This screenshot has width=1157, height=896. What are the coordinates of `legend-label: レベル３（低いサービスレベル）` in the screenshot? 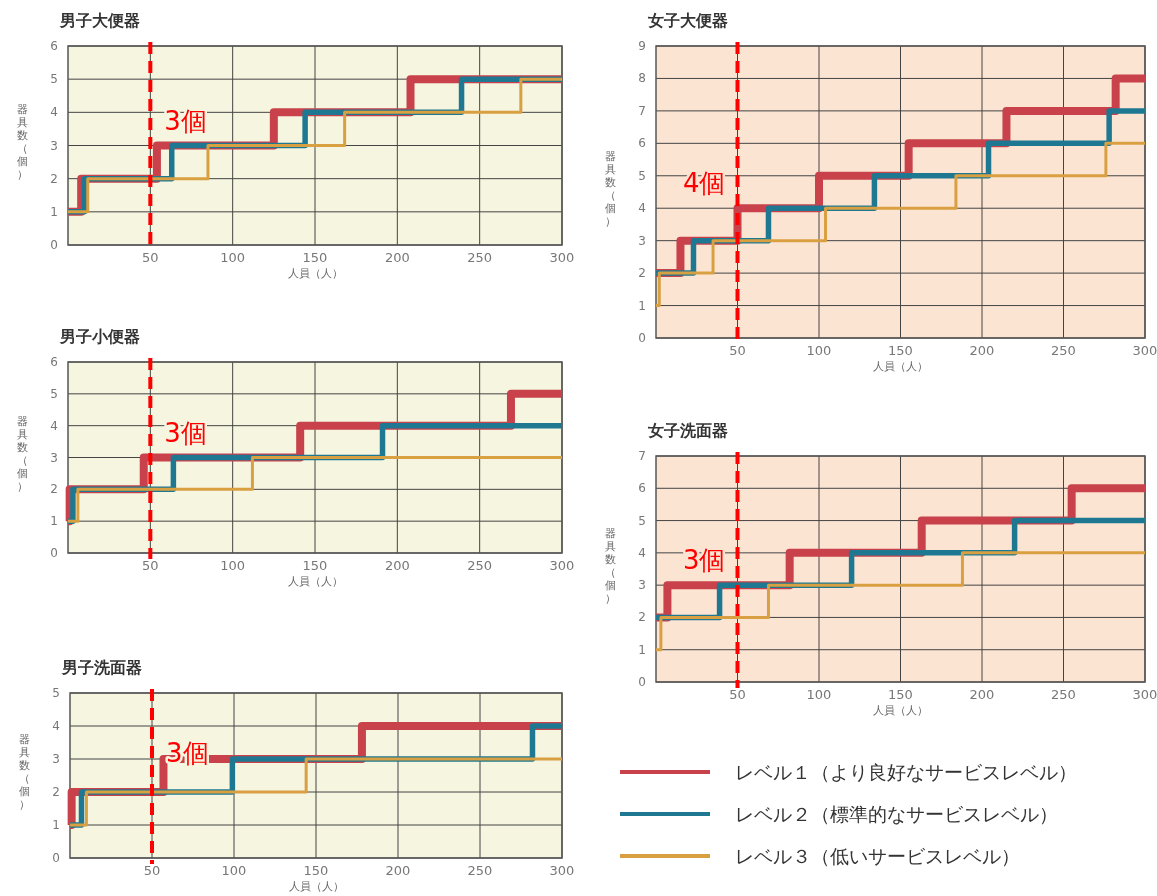 It's located at (877, 856).